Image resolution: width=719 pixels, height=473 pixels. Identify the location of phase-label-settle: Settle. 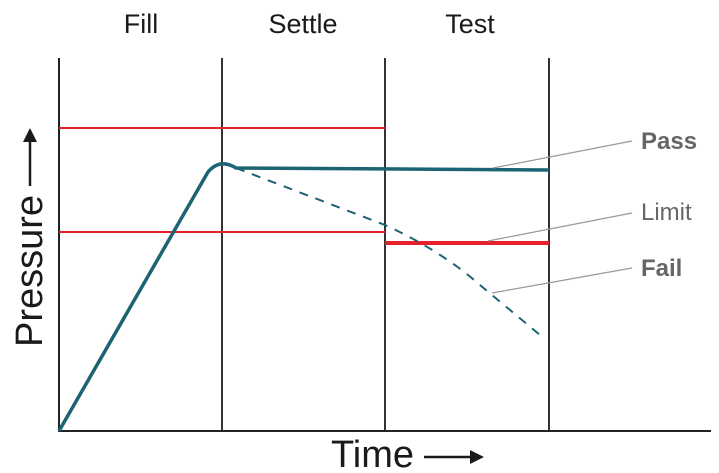
(302, 24).